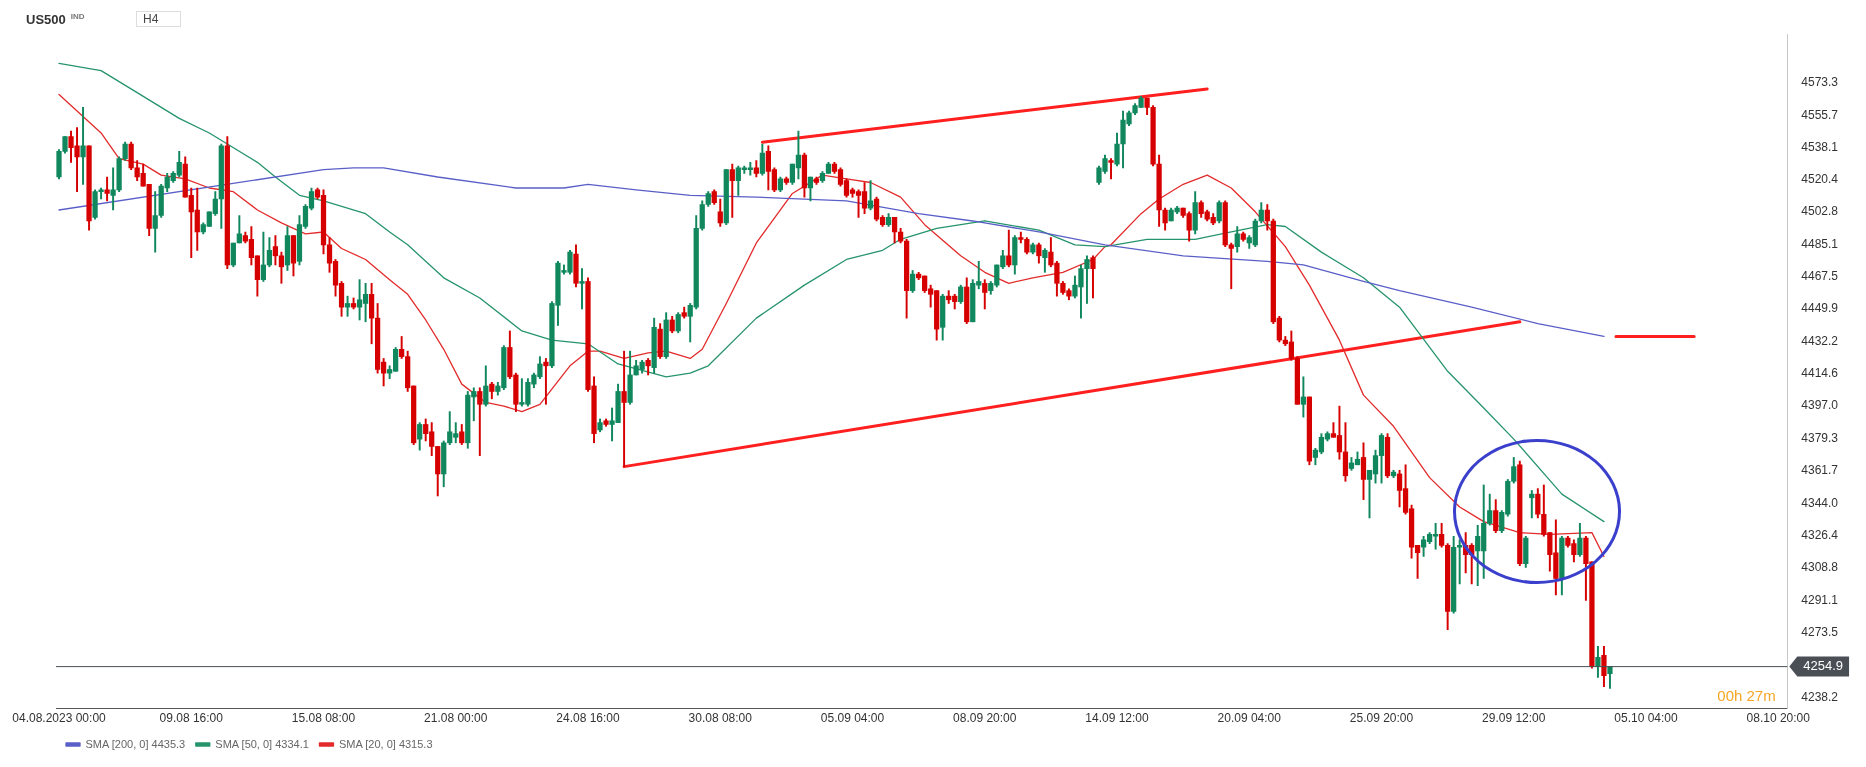  What do you see at coordinates (852, 718) in the screenshot?
I see `x-tick-label: 05.09 04:00` at bounding box center [852, 718].